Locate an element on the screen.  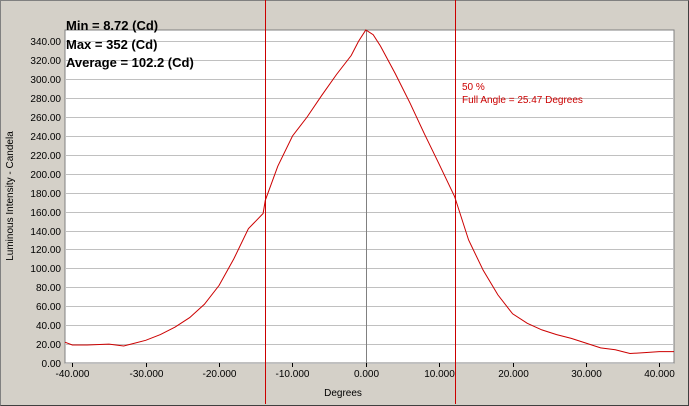
y-tick-label: 40.00 is located at coordinates (48, 326).